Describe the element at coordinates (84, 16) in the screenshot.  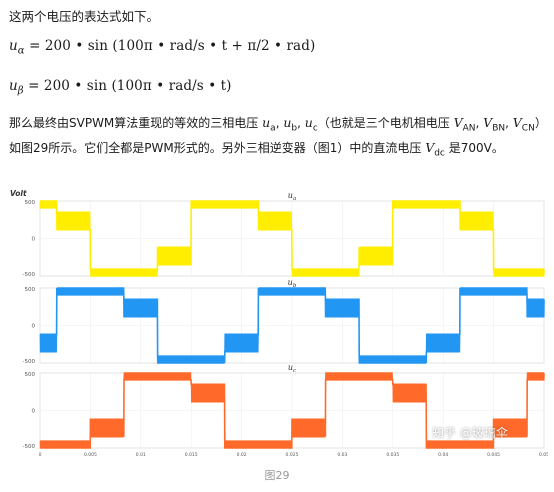
I see `intro-text: 这两个电压的表达式如下。` at that location.